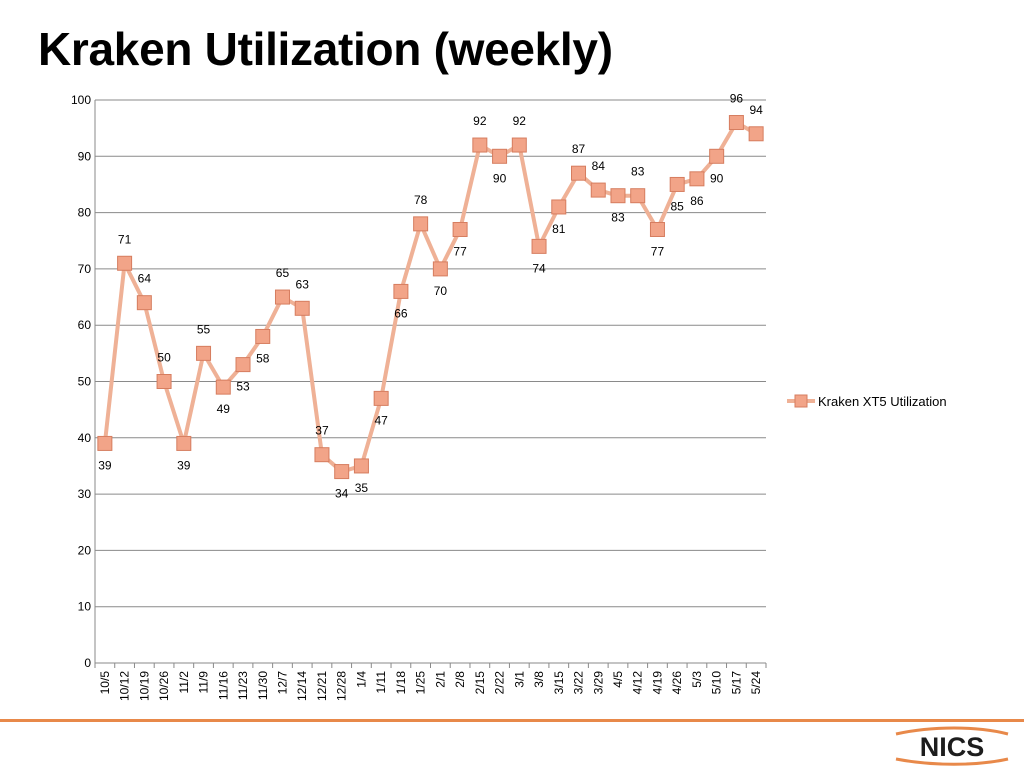  What do you see at coordinates (223, 685) in the screenshot?
I see `x-tick-label: 11/16` at bounding box center [223, 685].